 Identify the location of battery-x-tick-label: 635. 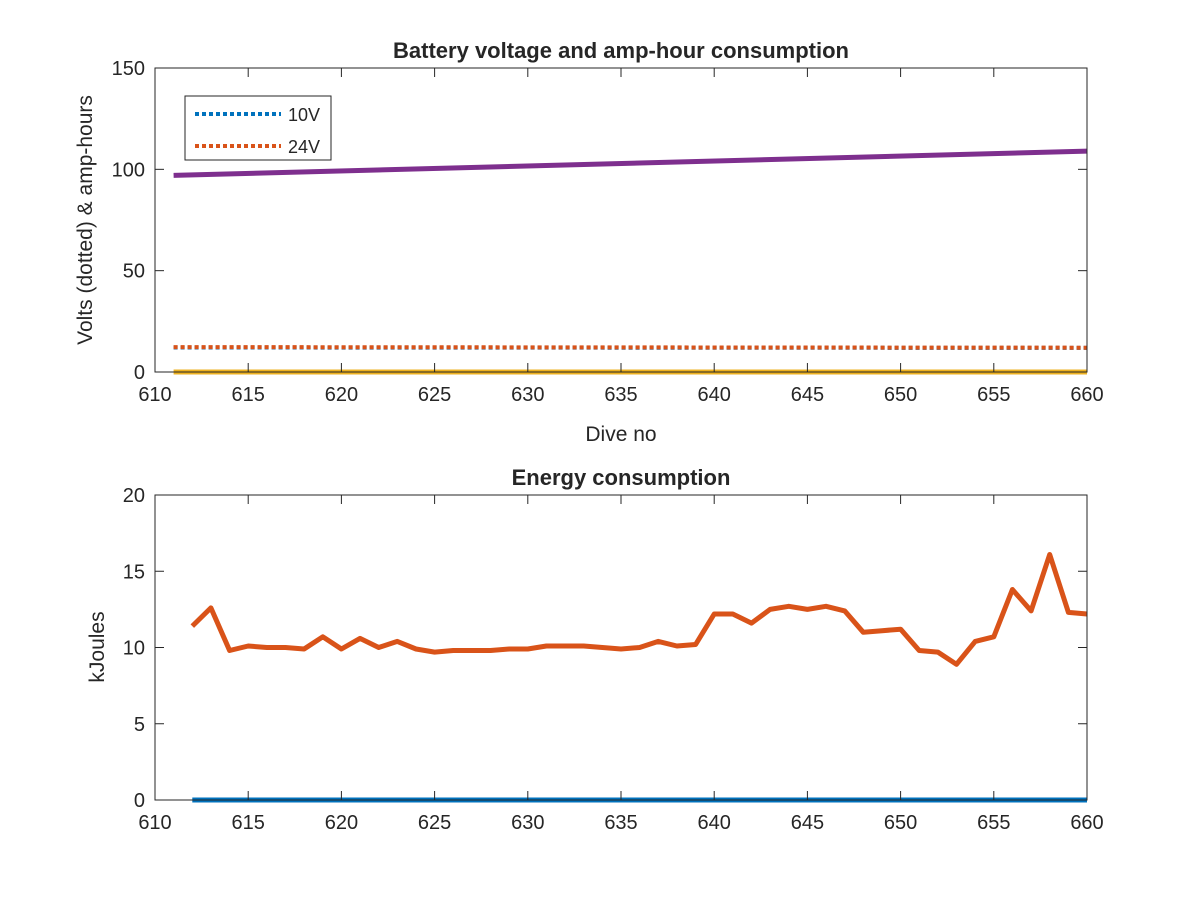
(620, 395).